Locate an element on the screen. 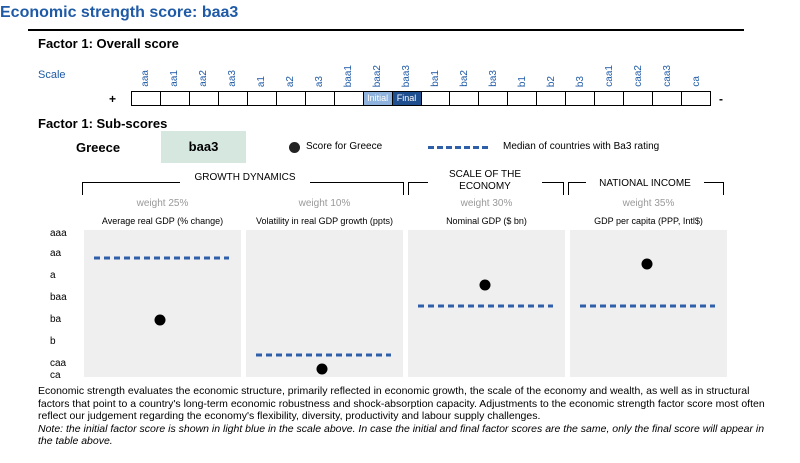  scale-row: Initial Final is located at coordinates (421, 98).